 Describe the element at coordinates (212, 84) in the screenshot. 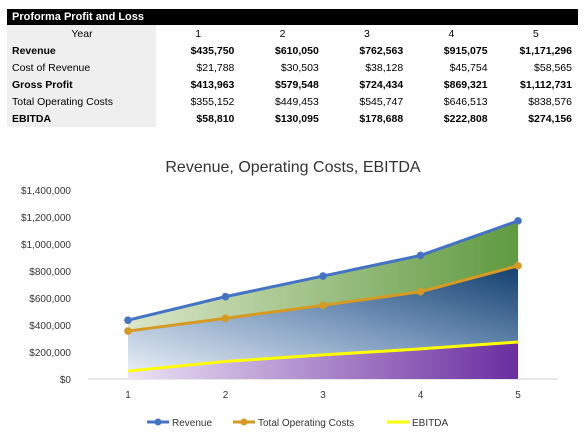

I see `table-cell: $413,963` at that location.